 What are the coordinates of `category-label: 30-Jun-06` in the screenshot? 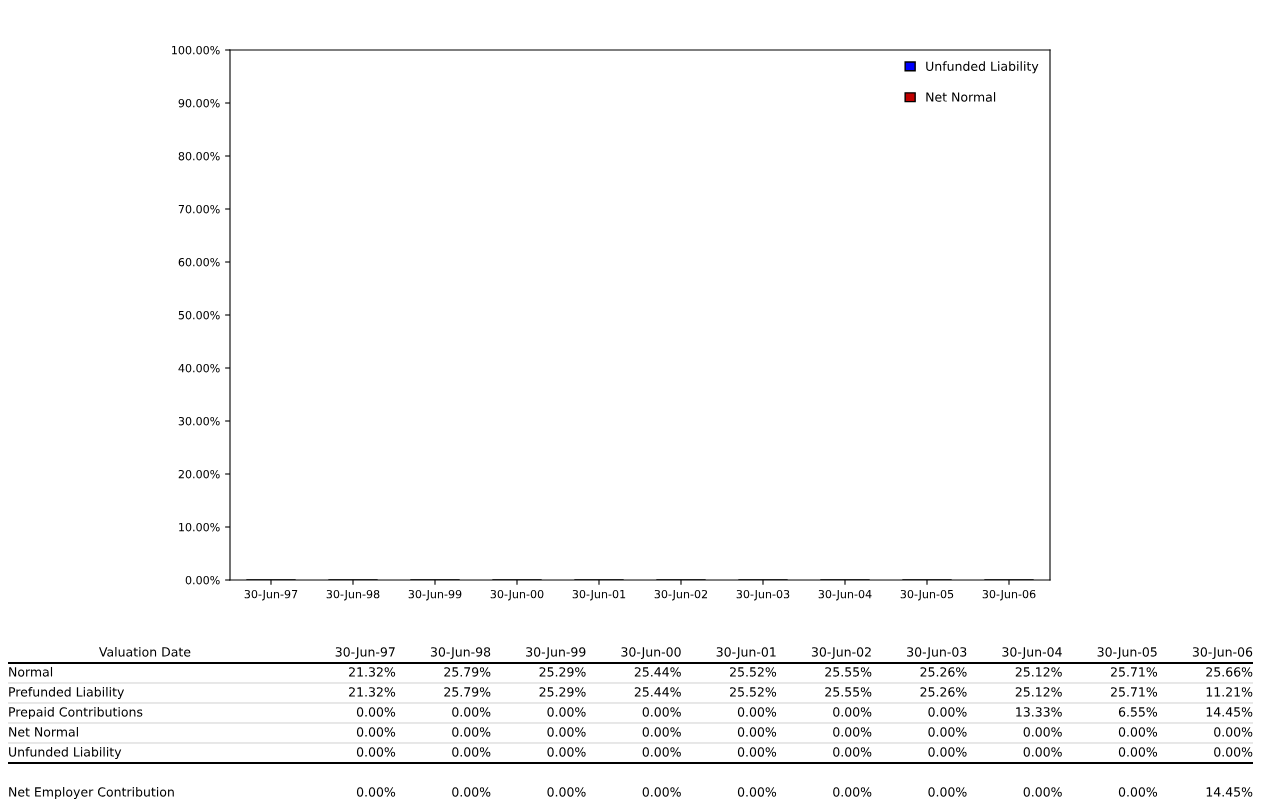 It's located at (1222, 653).